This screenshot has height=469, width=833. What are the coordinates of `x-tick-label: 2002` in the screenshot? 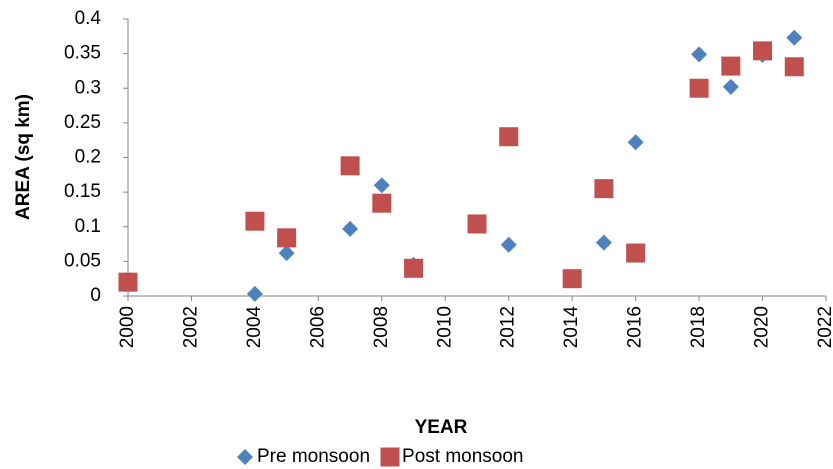 It's located at (190, 327).